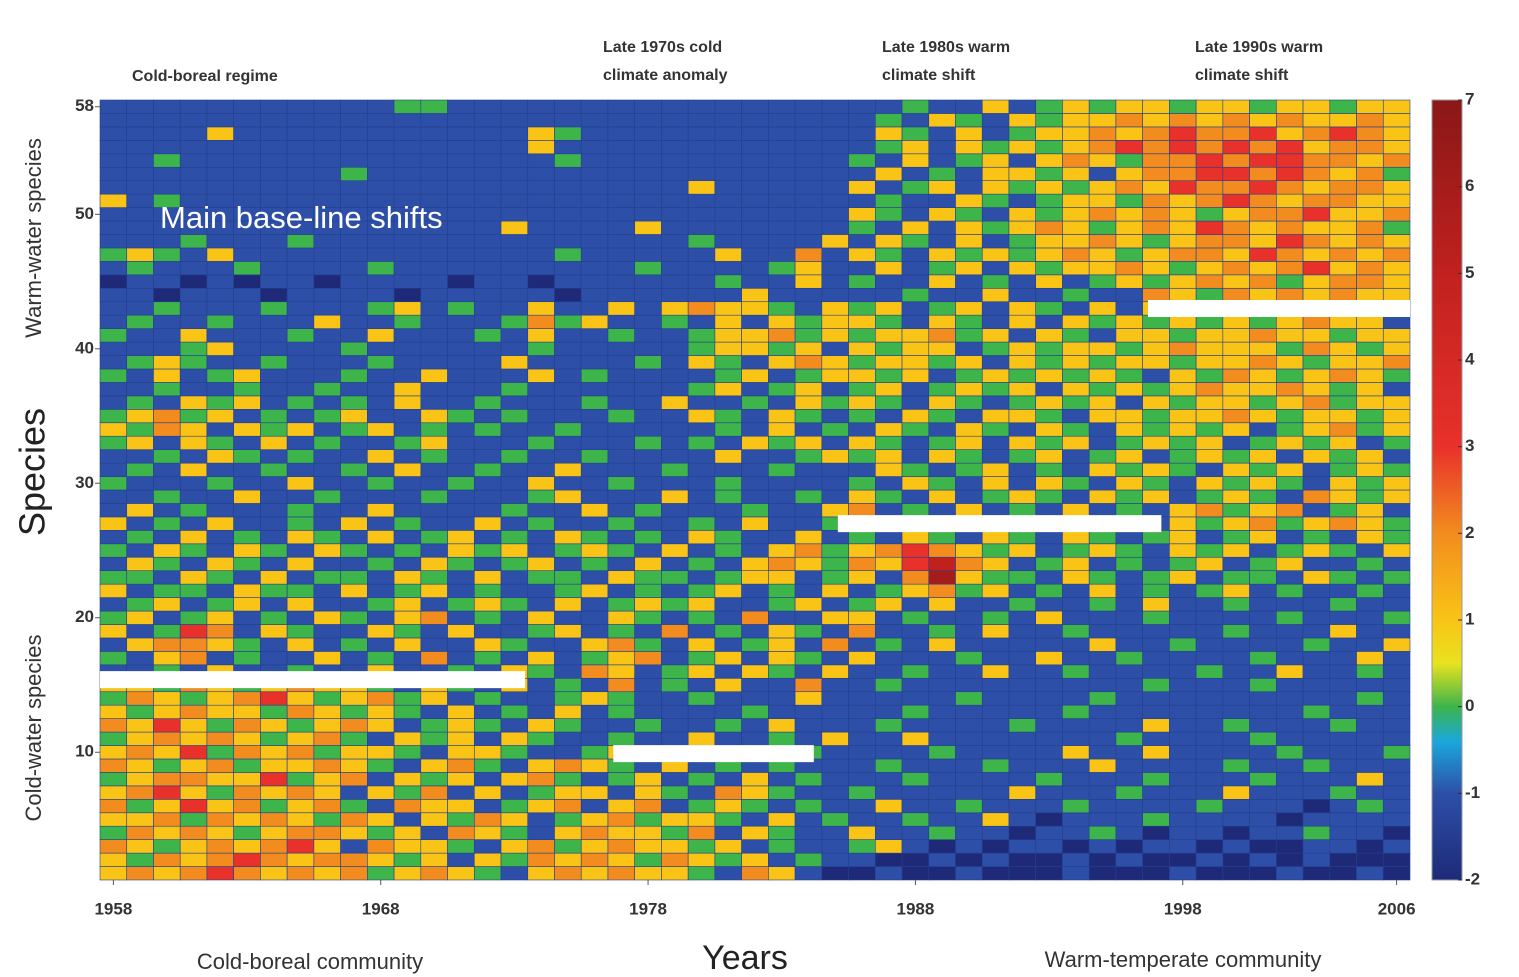  I want to click on annotation: Late 1990s warm, so click(1259, 47).